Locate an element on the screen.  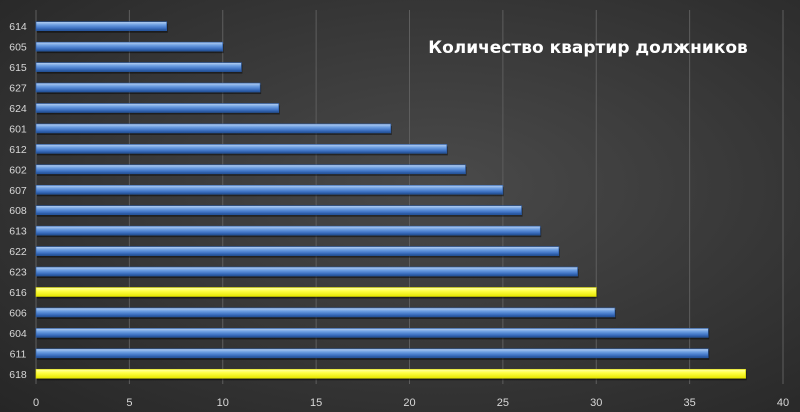
x-axis-ticks: 0 5 10 15 20 25 30 35 40 is located at coordinates (411, 403).